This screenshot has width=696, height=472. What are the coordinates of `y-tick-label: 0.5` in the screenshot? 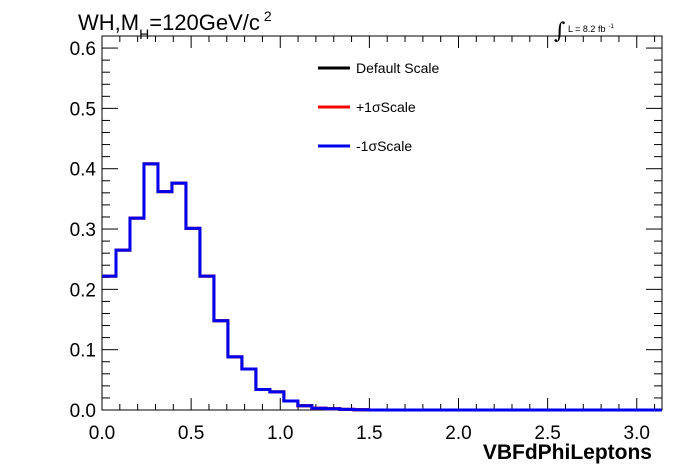 It's located at (83, 109).